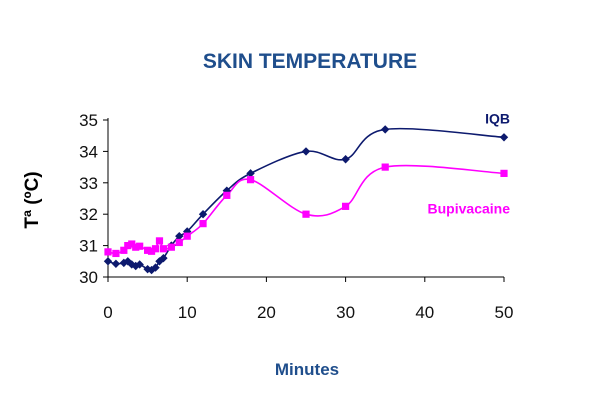 The image size is (600, 410). I want to click on x-tick-label: 40, so click(424, 312).